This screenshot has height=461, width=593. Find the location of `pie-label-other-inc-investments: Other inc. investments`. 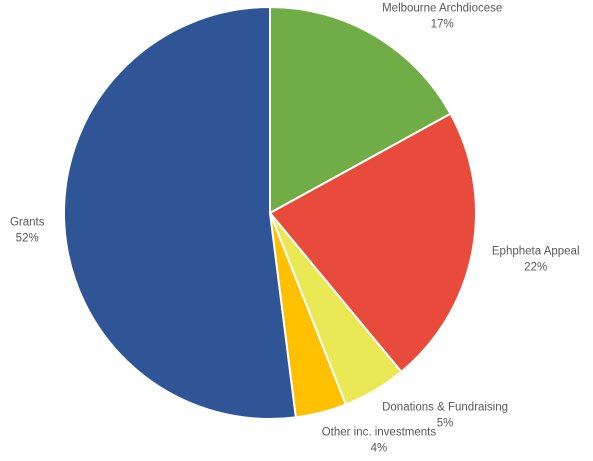

pie-label-other-inc-investments: Other inc. investments is located at coordinates (379, 433).